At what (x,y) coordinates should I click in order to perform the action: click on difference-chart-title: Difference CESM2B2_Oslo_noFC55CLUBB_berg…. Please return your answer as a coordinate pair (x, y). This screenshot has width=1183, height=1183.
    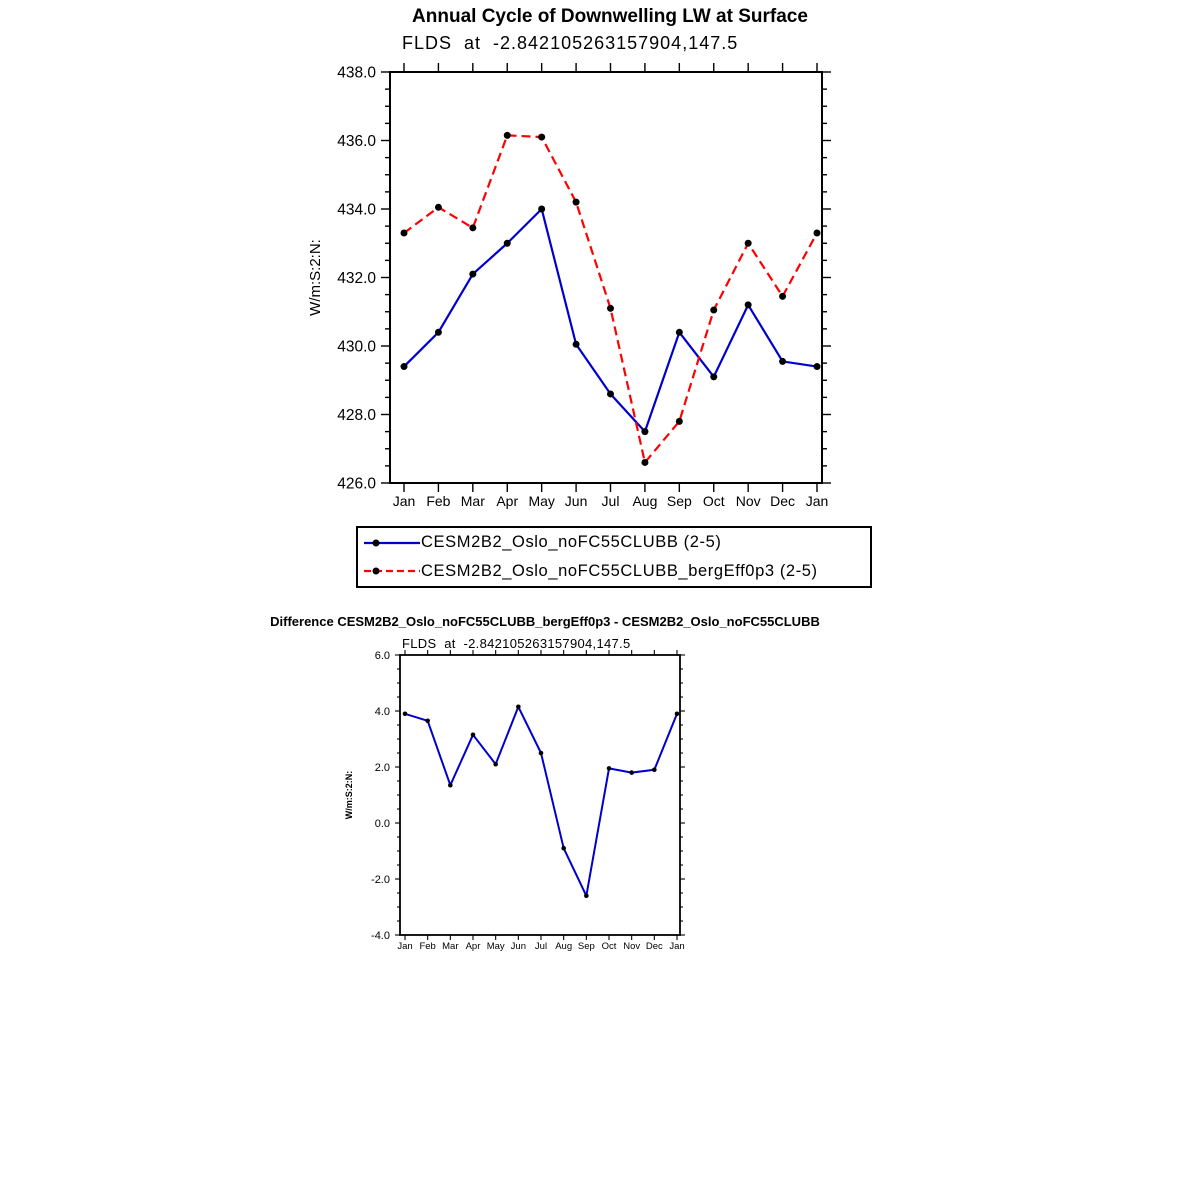
    Looking at the image, I should click on (545, 621).